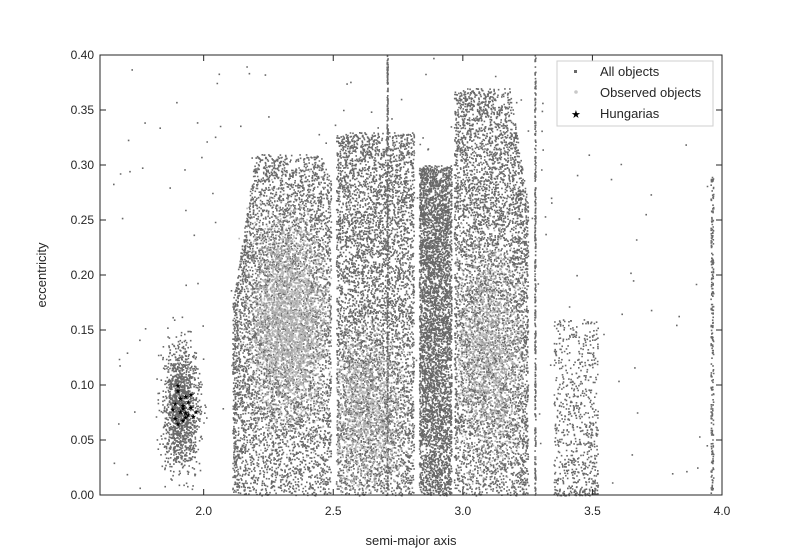 Image resolution: width=800 pixels, height=550 pixels. Describe the element at coordinates (576, 92) in the screenshot. I see `legend-marker-observed-objects` at that location.